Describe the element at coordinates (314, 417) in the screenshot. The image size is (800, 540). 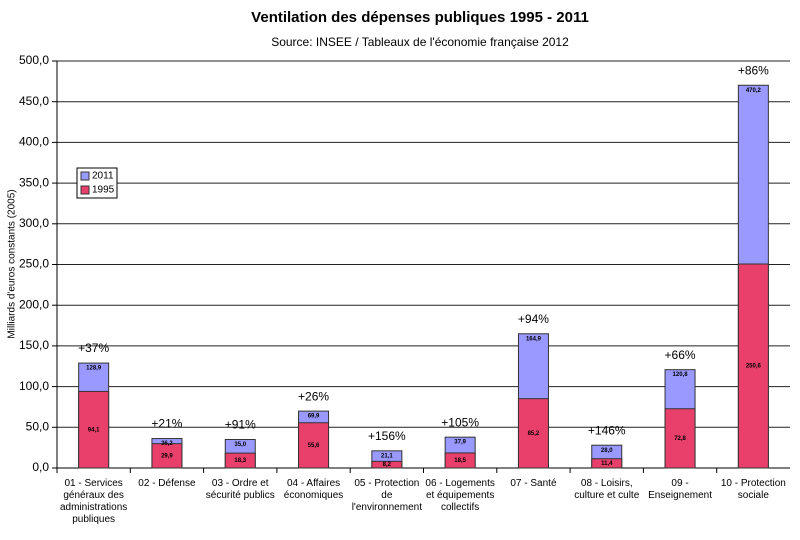
I see `value-label: 69,9` at that location.